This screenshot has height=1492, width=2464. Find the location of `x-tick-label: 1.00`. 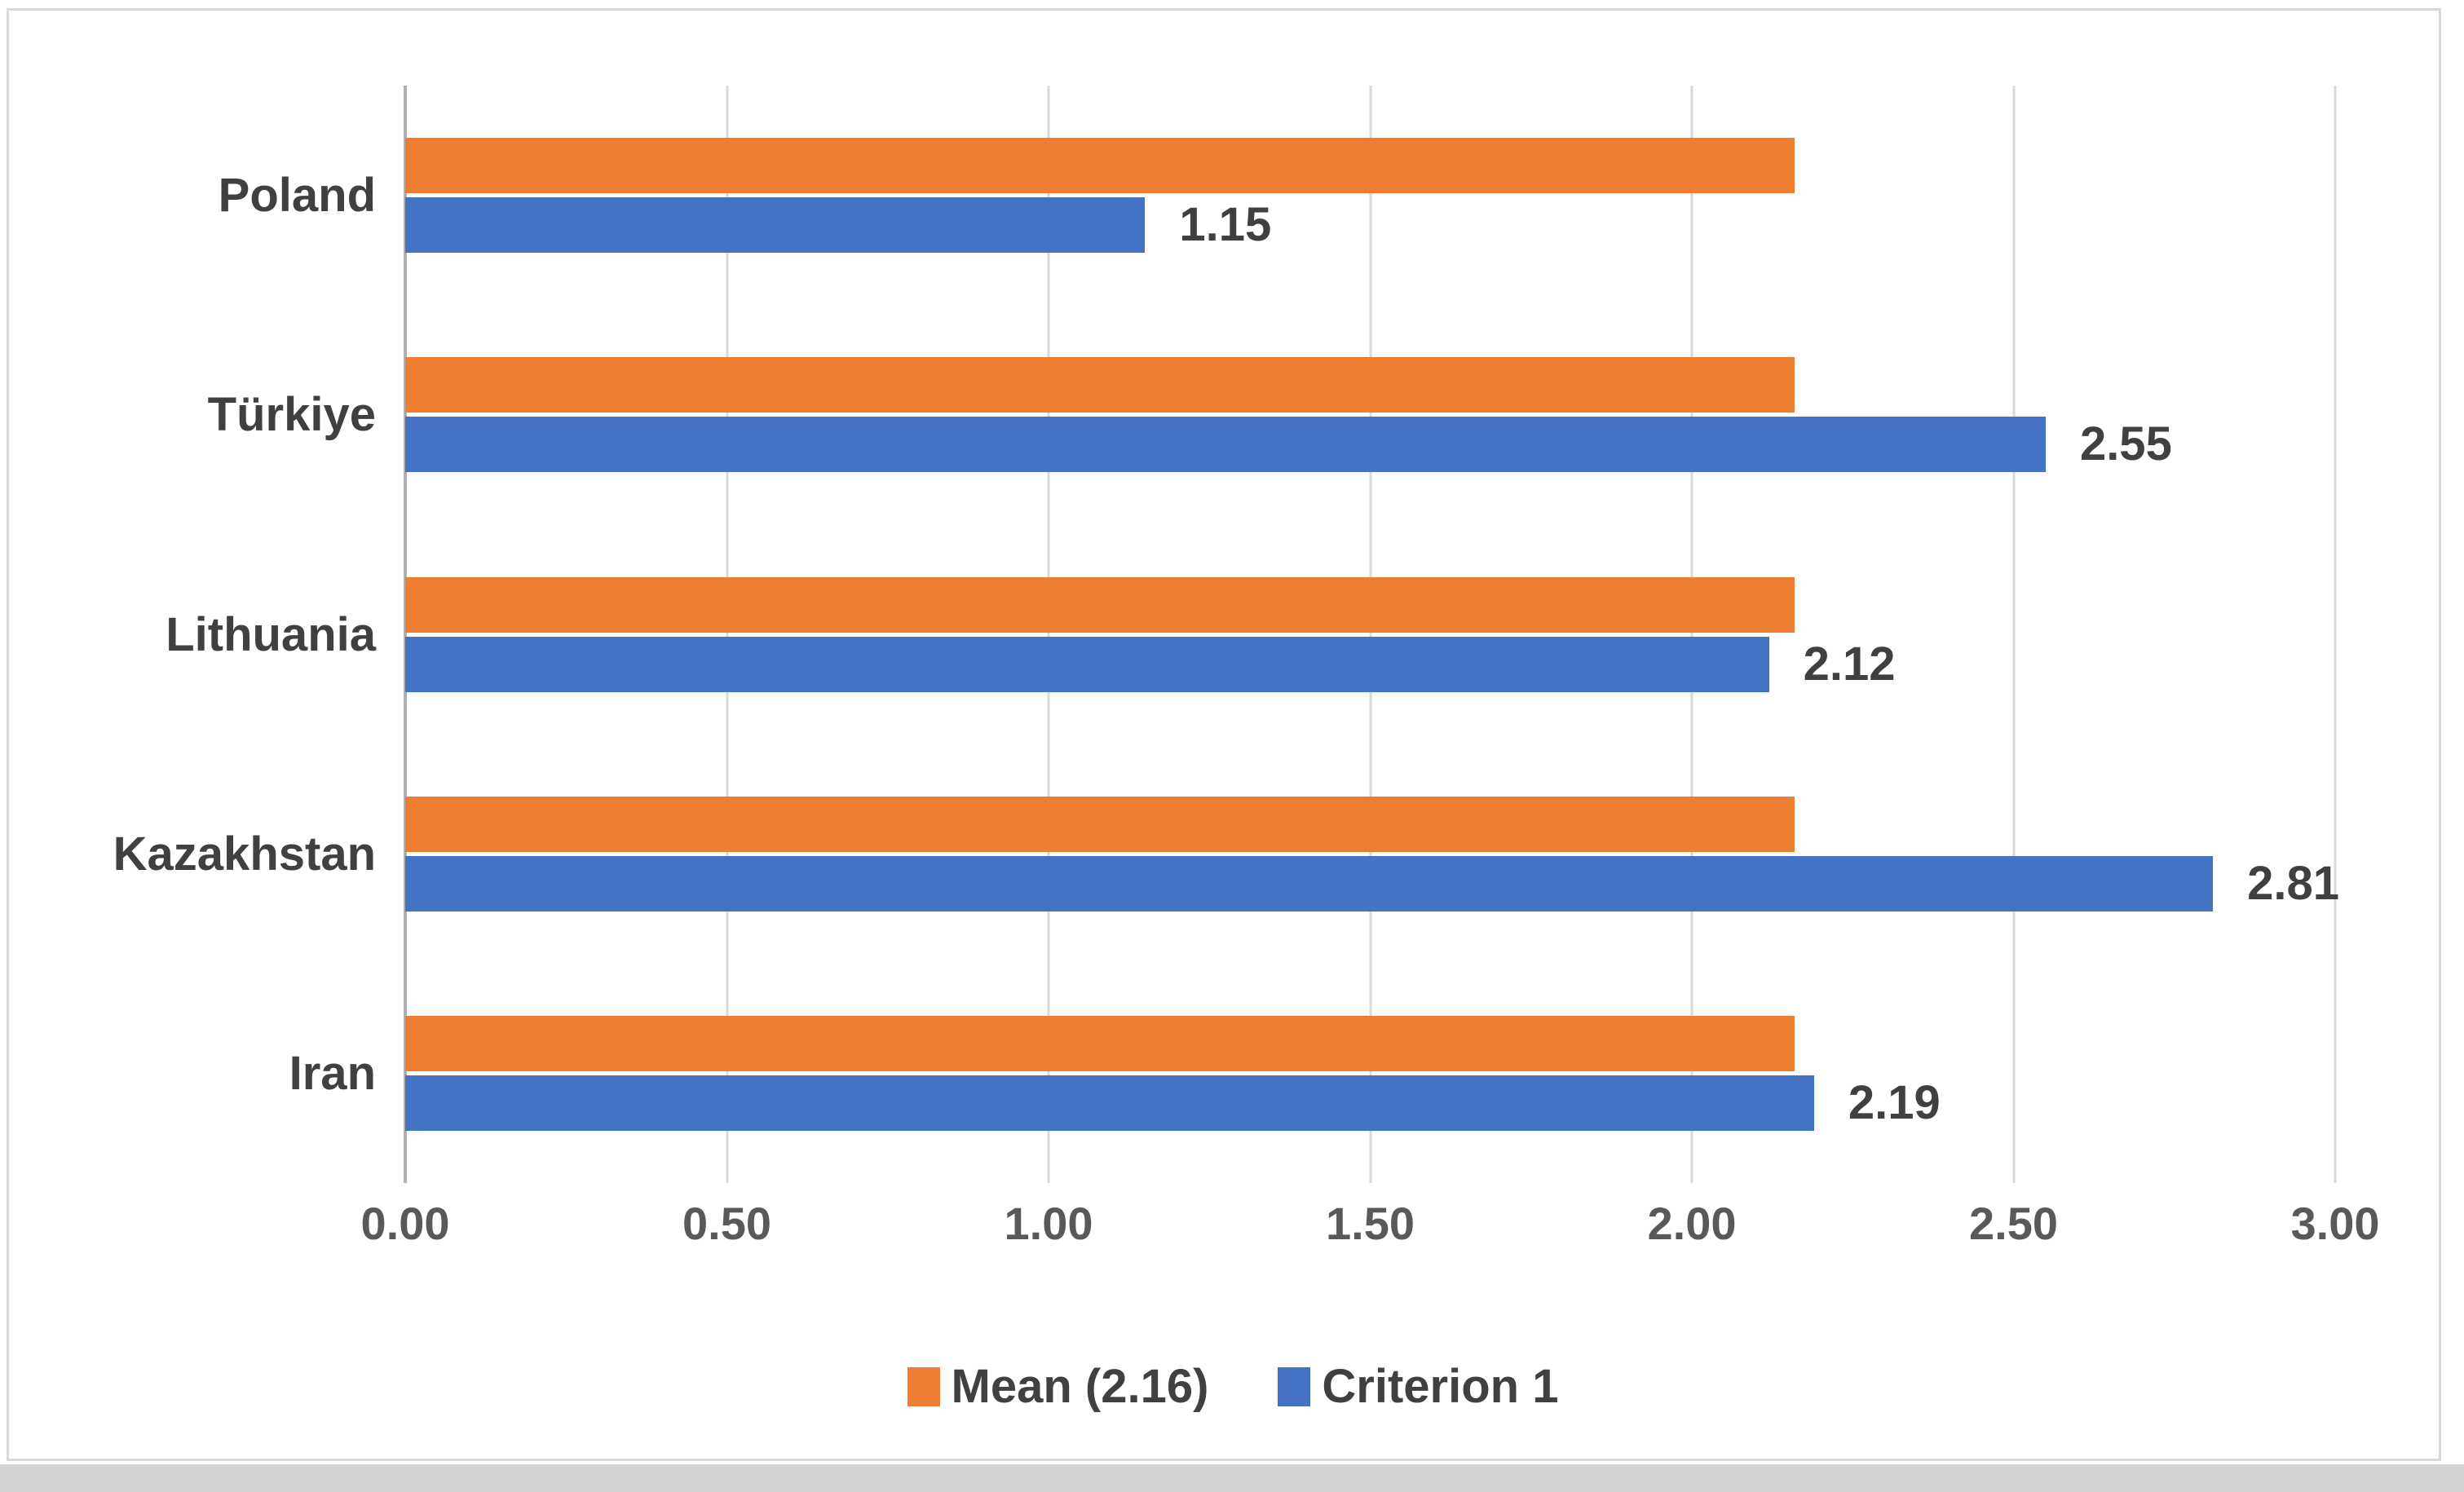

x-tick-label: 1.00 is located at coordinates (1048, 1224).